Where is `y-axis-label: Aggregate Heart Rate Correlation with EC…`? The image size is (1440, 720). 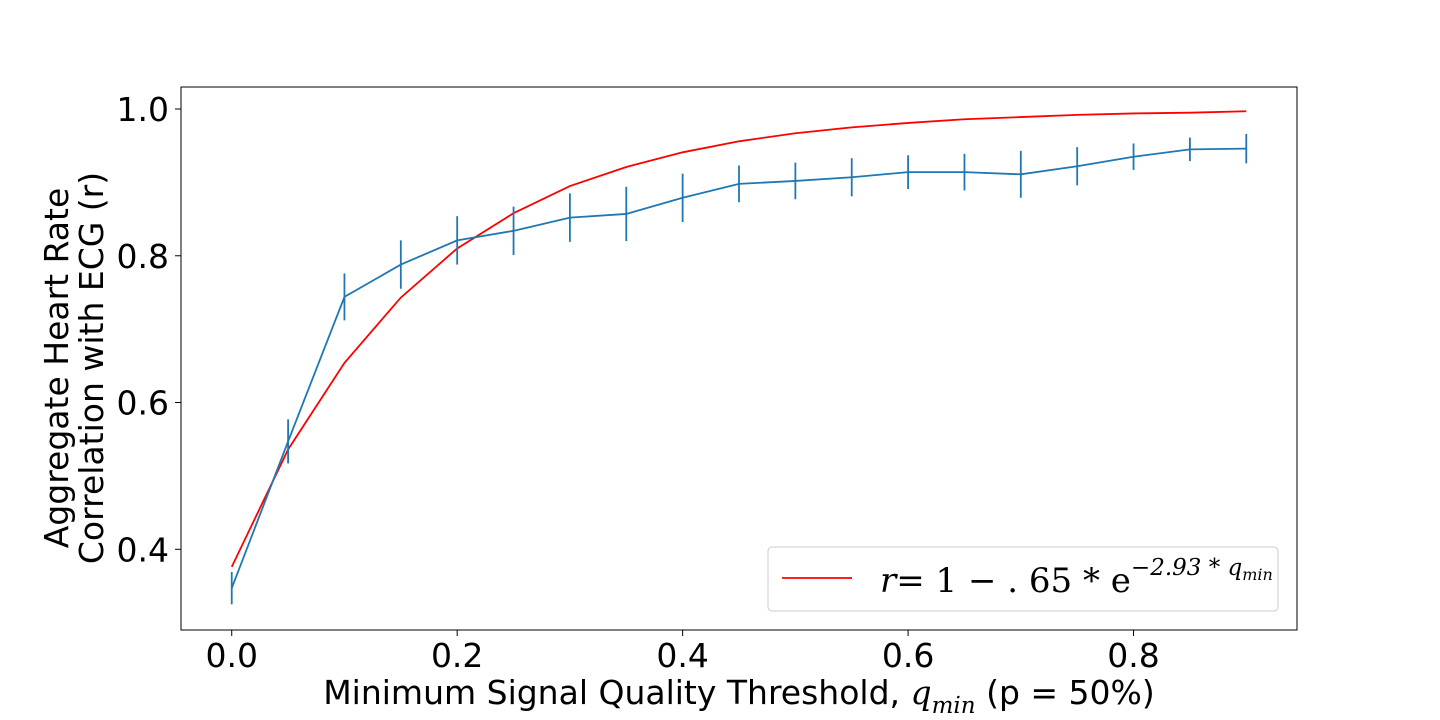 y-axis-label: Aggregate Heart Rate Correlation with EC… is located at coordinates (74, 368).